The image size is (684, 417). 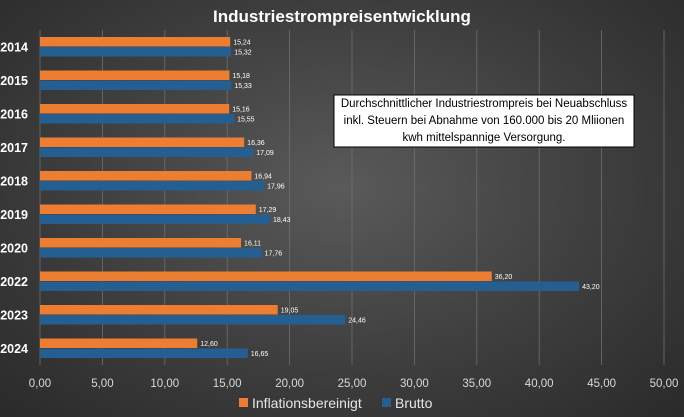 I want to click on y-tick-label: 2016, so click(x=14, y=114).